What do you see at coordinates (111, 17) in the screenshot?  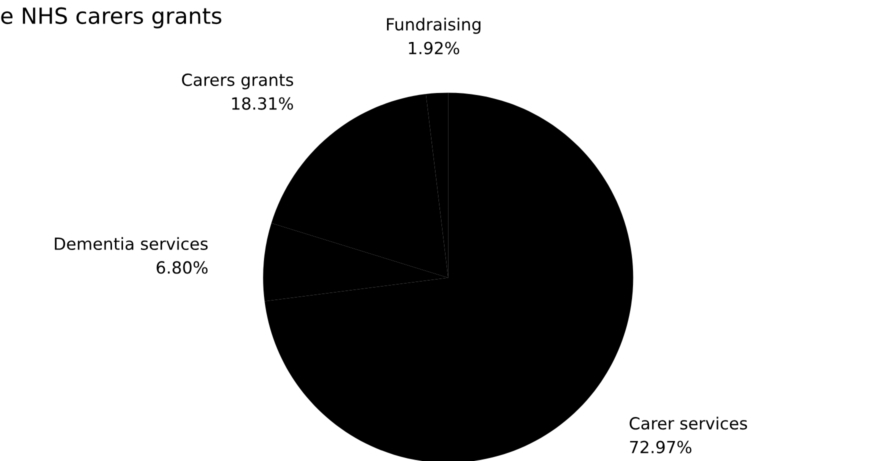 I see `chart-title: e NHS carers grants` at bounding box center [111, 17].